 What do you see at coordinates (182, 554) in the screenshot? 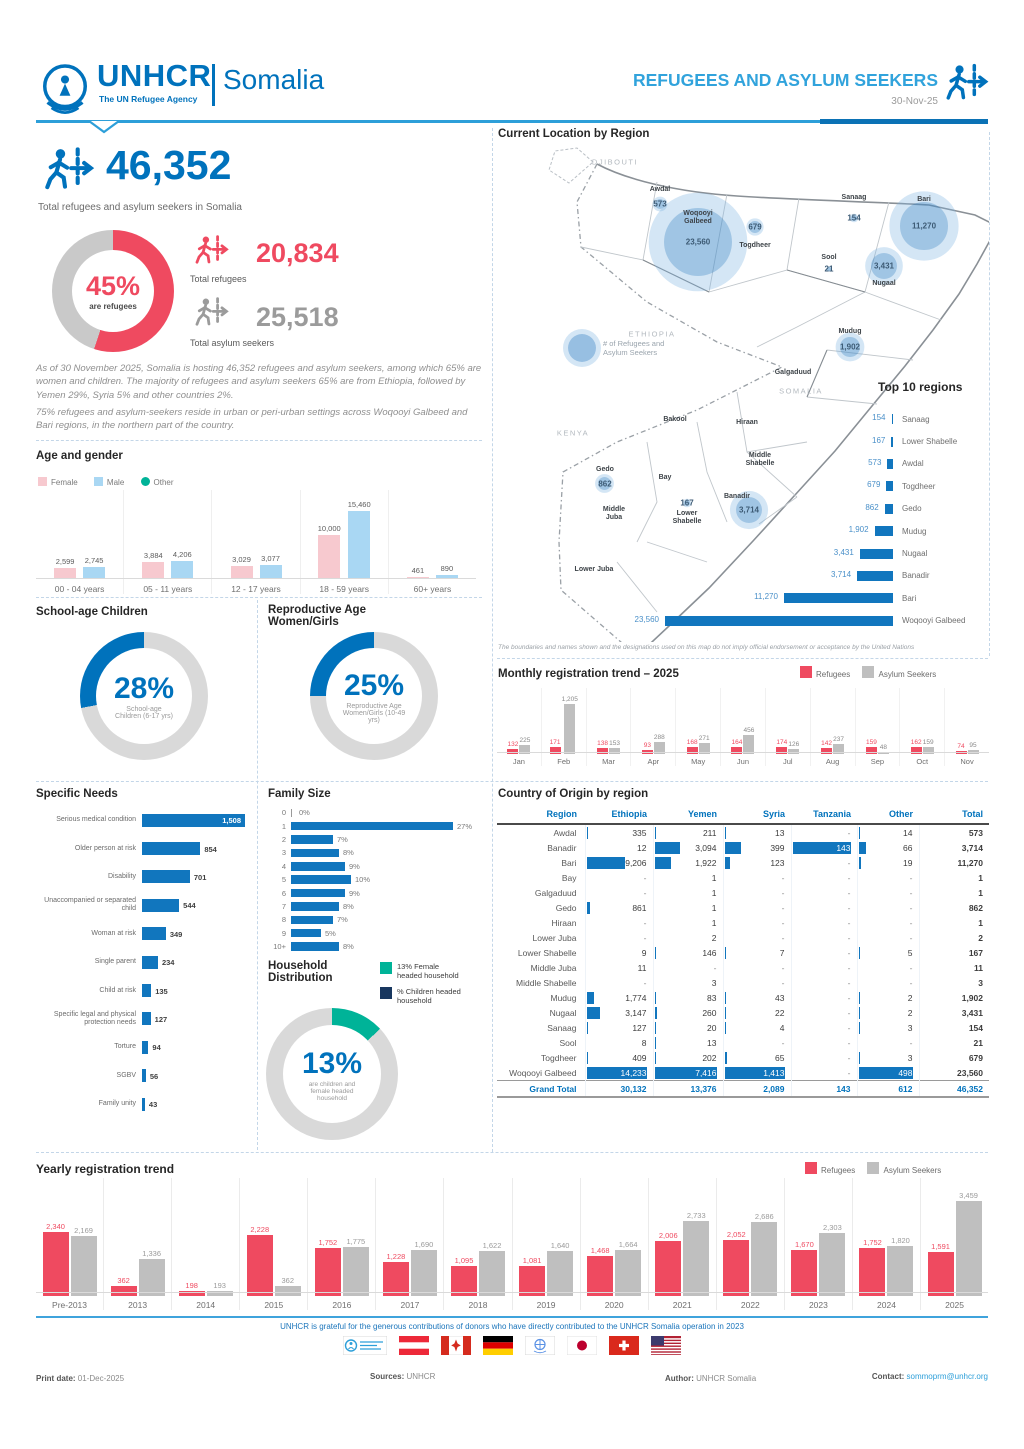
I see `age-value: 4,206` at bounding box center [182, 554].